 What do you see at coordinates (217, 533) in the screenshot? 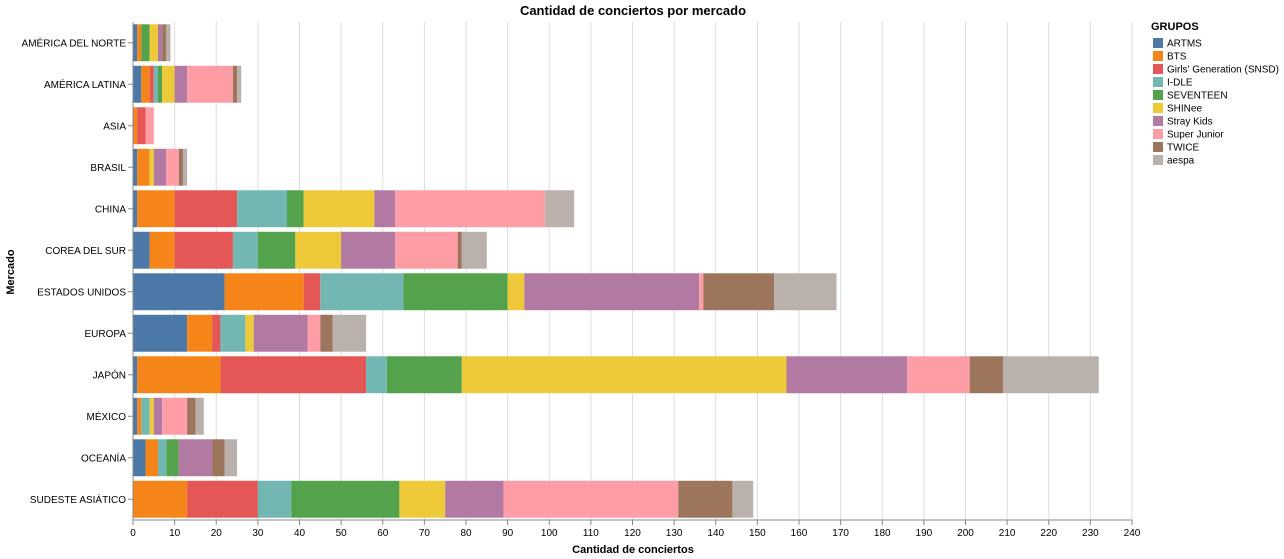
I see `x-tick-label: 20` at bounding box center [217, 533].